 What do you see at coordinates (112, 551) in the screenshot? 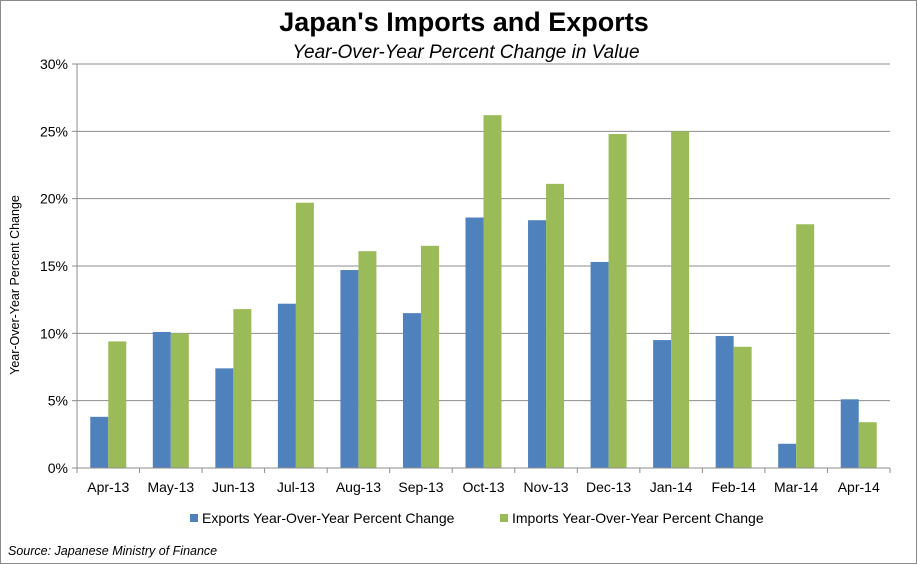
I see `source-note: Source: Japanese Ministry of Finance` at bounding box center [112, 551].